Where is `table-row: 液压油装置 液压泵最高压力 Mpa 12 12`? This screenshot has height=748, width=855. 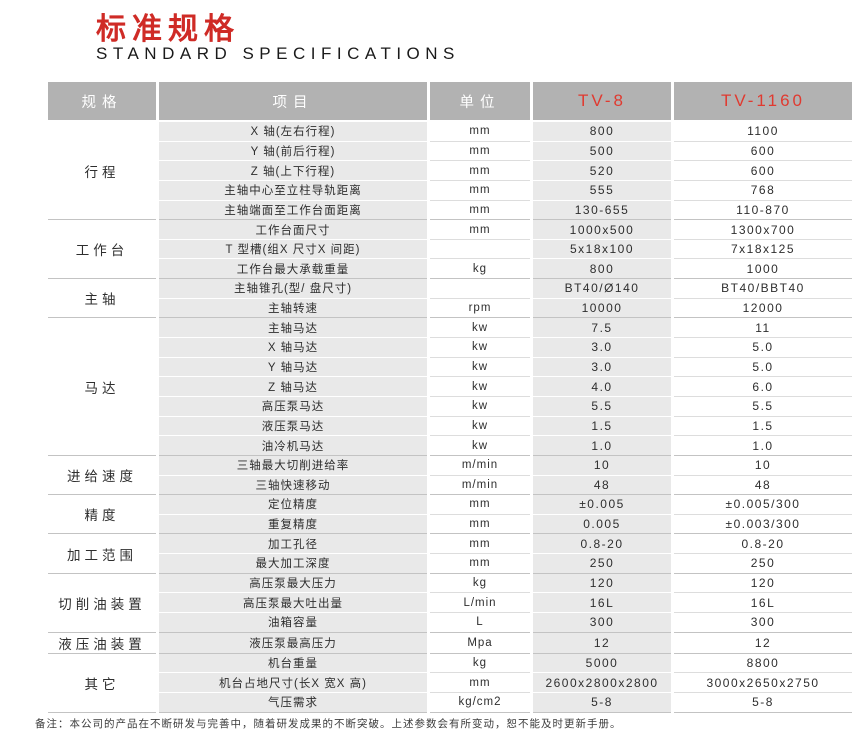 table-row: 液压油装置 液压泵最高压力 Mpa 12 12 is located at coordinates (450, 643).